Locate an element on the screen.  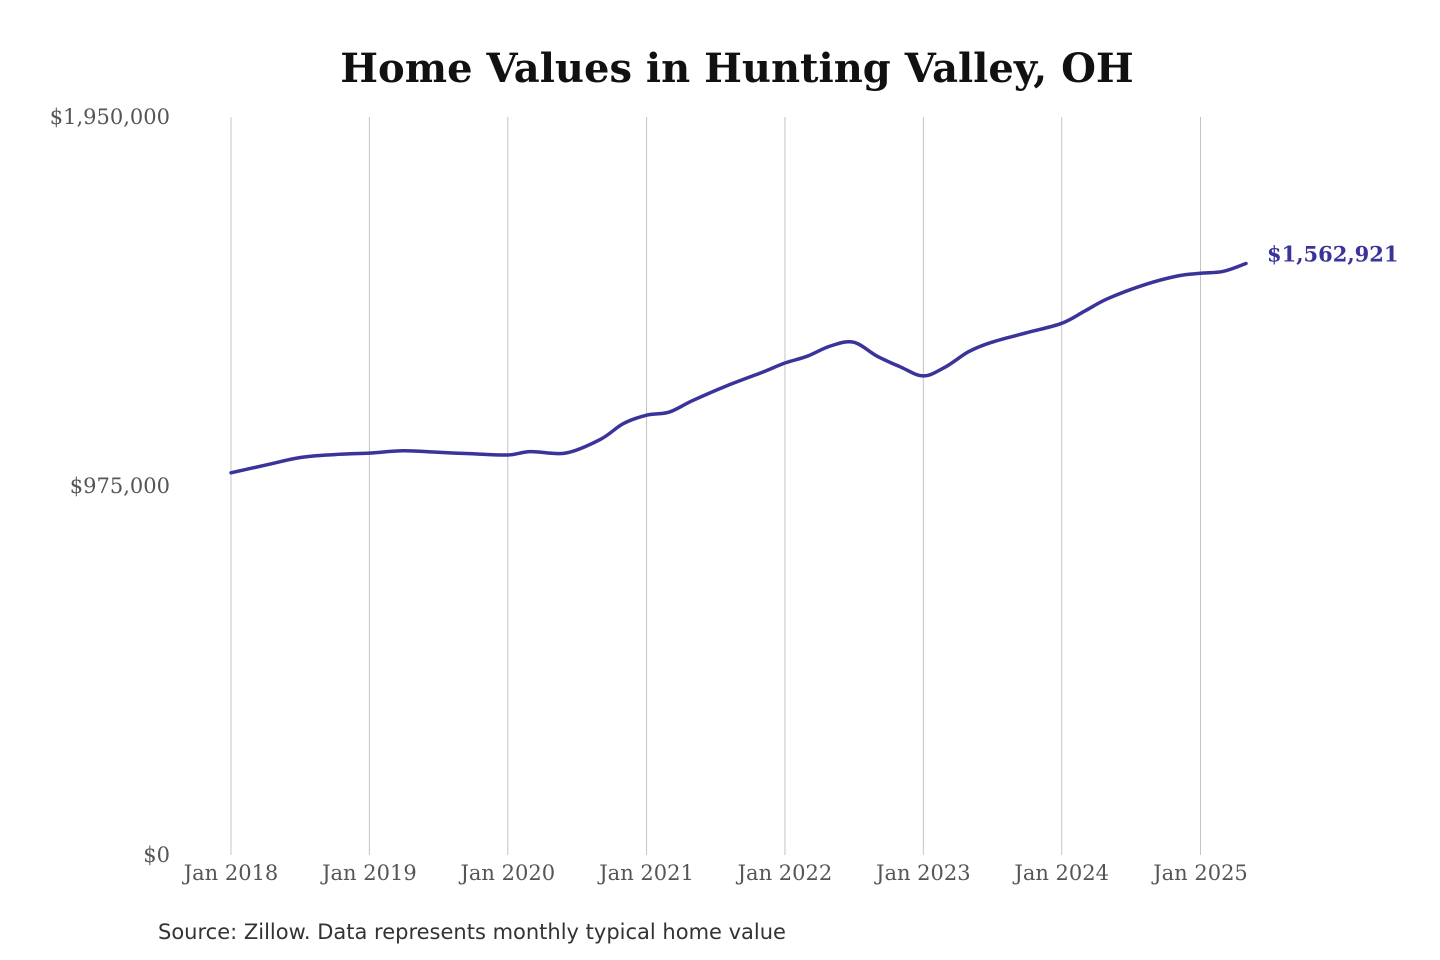
x-tick-label-2025: Jan 2025 is located at coordinates (1199, 873).